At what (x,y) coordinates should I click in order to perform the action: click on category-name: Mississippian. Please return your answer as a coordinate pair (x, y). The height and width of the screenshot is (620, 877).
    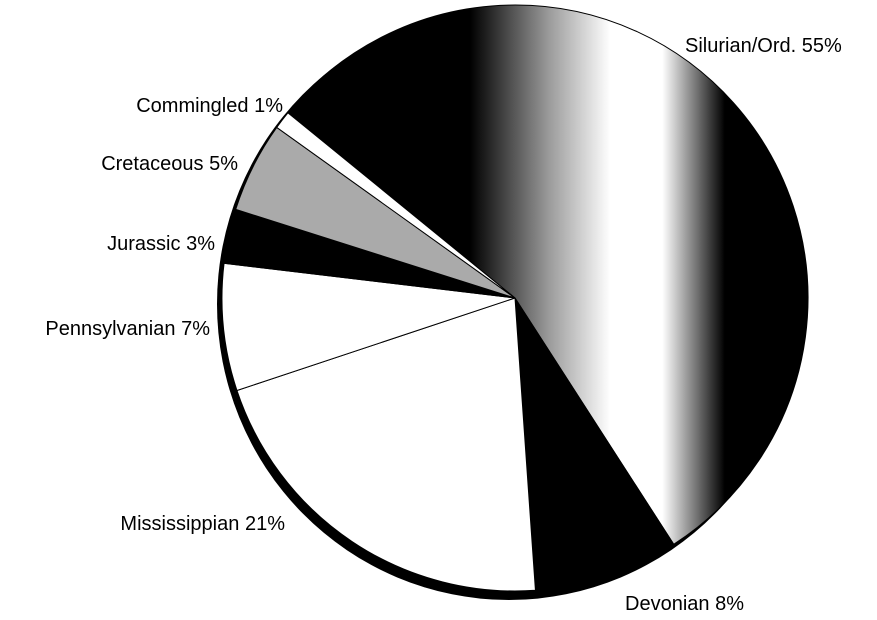
    Looking at the image, I should click on (179, 524).